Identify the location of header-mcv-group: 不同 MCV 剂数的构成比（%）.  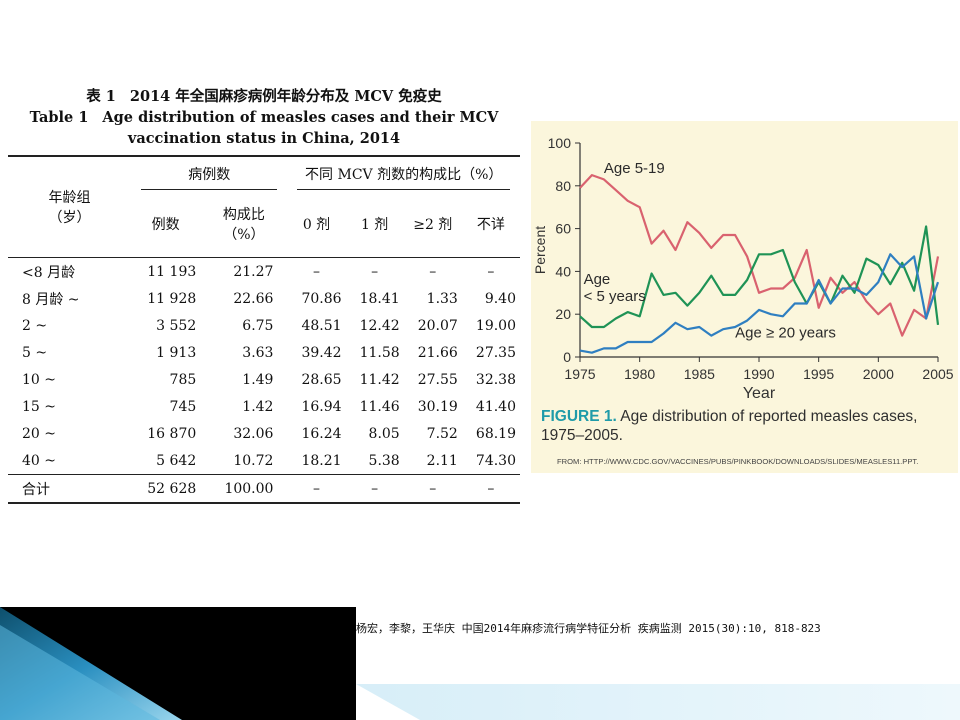
(403, 173).